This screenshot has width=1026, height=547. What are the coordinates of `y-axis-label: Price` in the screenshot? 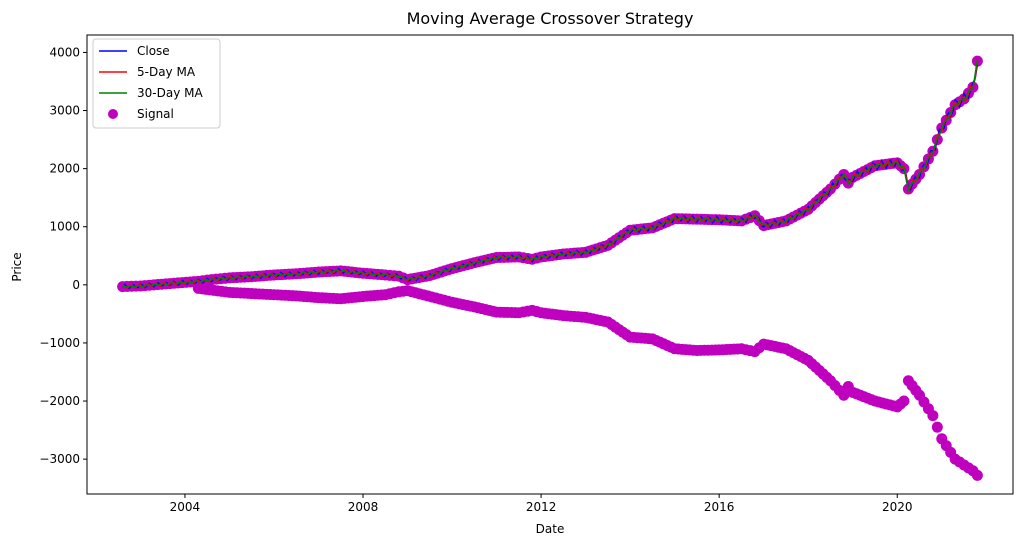 It's located at (17, 266).